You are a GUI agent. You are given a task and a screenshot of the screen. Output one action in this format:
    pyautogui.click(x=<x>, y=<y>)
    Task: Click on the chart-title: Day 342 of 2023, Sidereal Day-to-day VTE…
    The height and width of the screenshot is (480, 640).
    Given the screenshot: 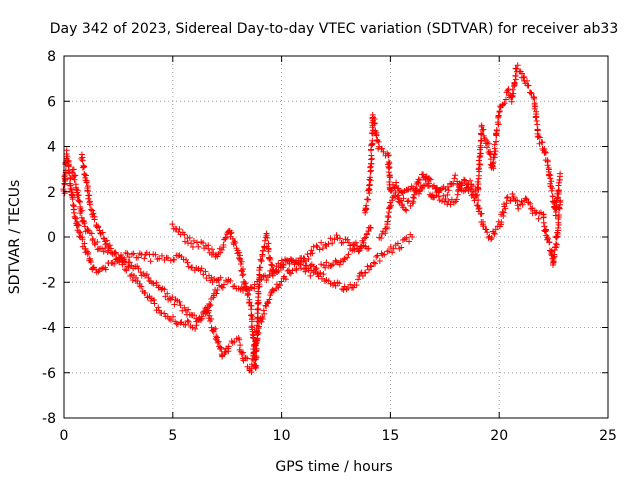 What is the action you would take?
    pyautogui.click(x=334, y=29)
    